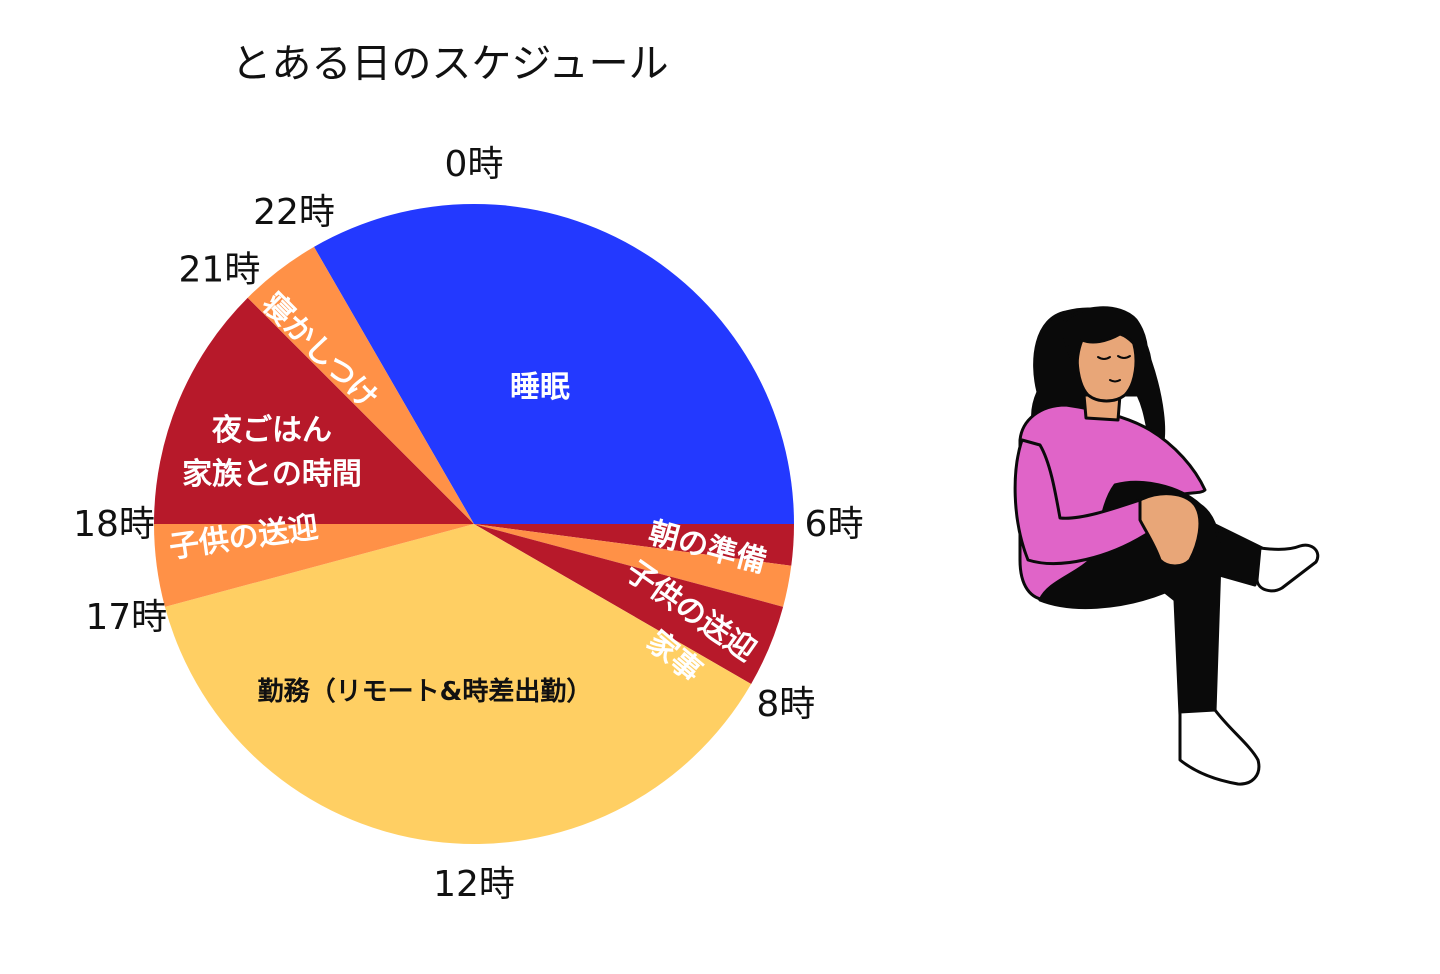 The image size is (1440, 974). I want to click on sitting-woman-illustration, so click(1166, 546).